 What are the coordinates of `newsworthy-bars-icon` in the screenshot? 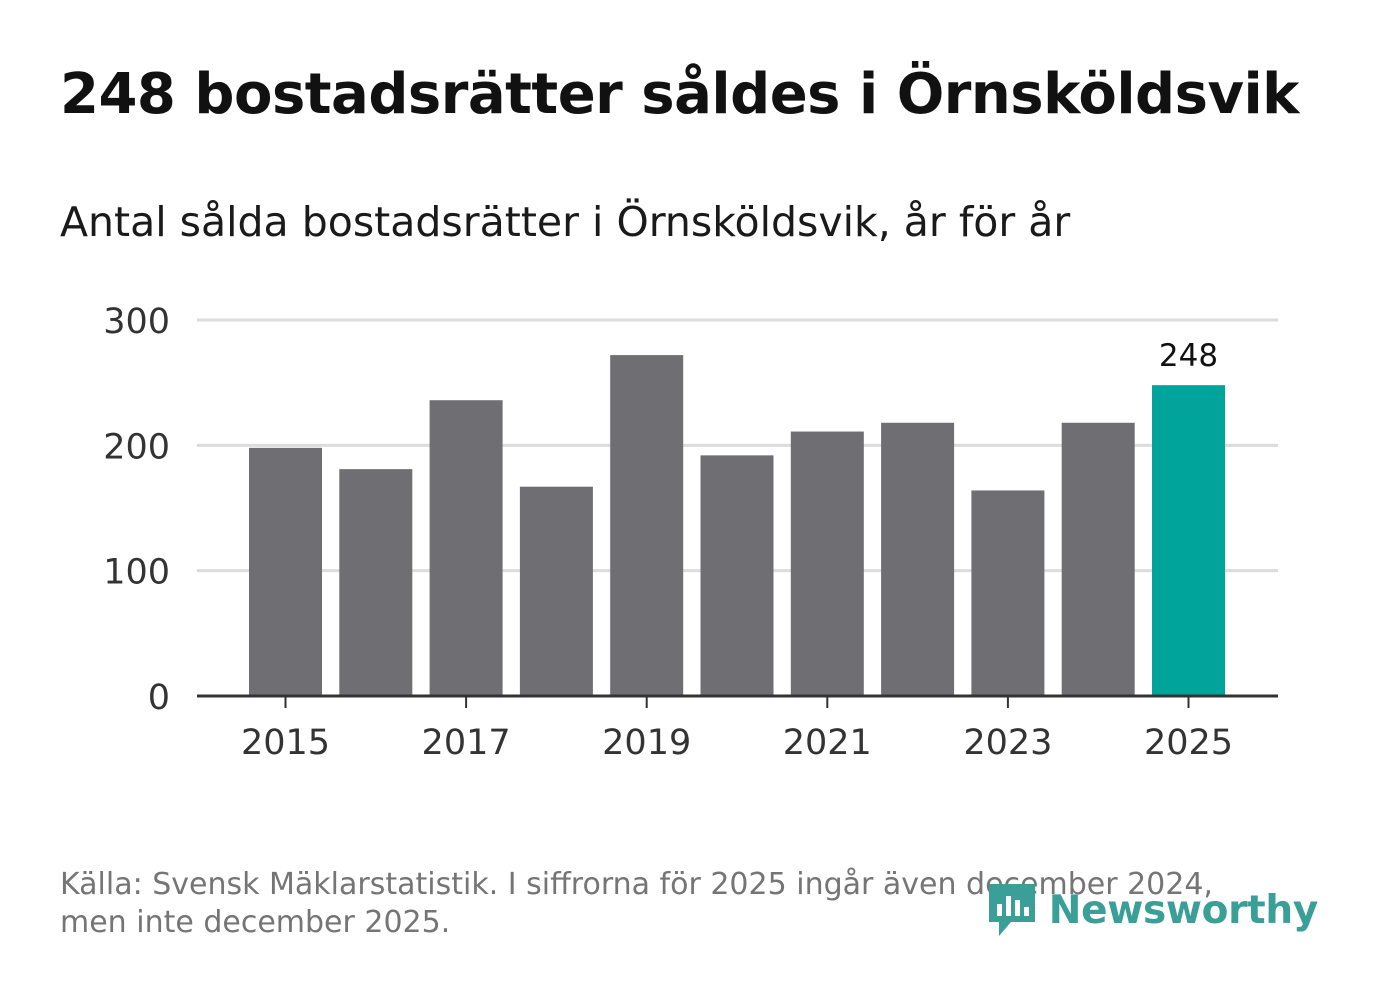 It's located at (1011, 910).